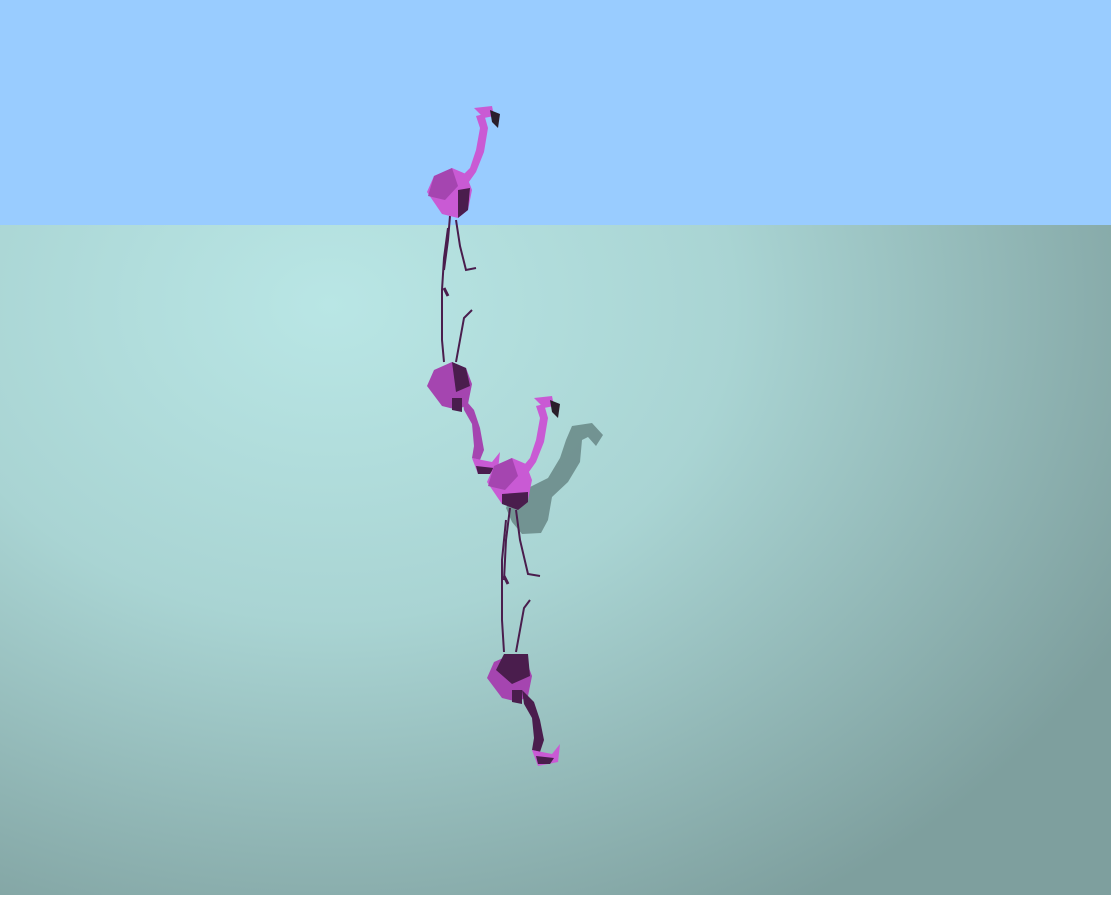 This screenshot has width=1111, height=901. I want to click on bottom-edge, so click(555, 898).